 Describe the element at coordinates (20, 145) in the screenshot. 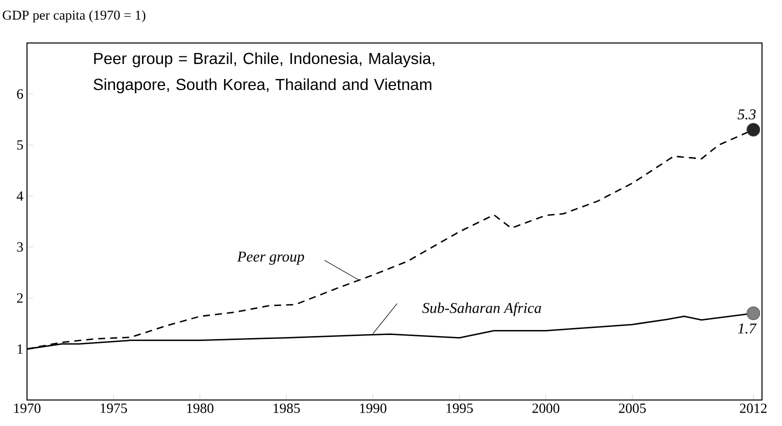

I see `y-tick-label: 5` at that location.